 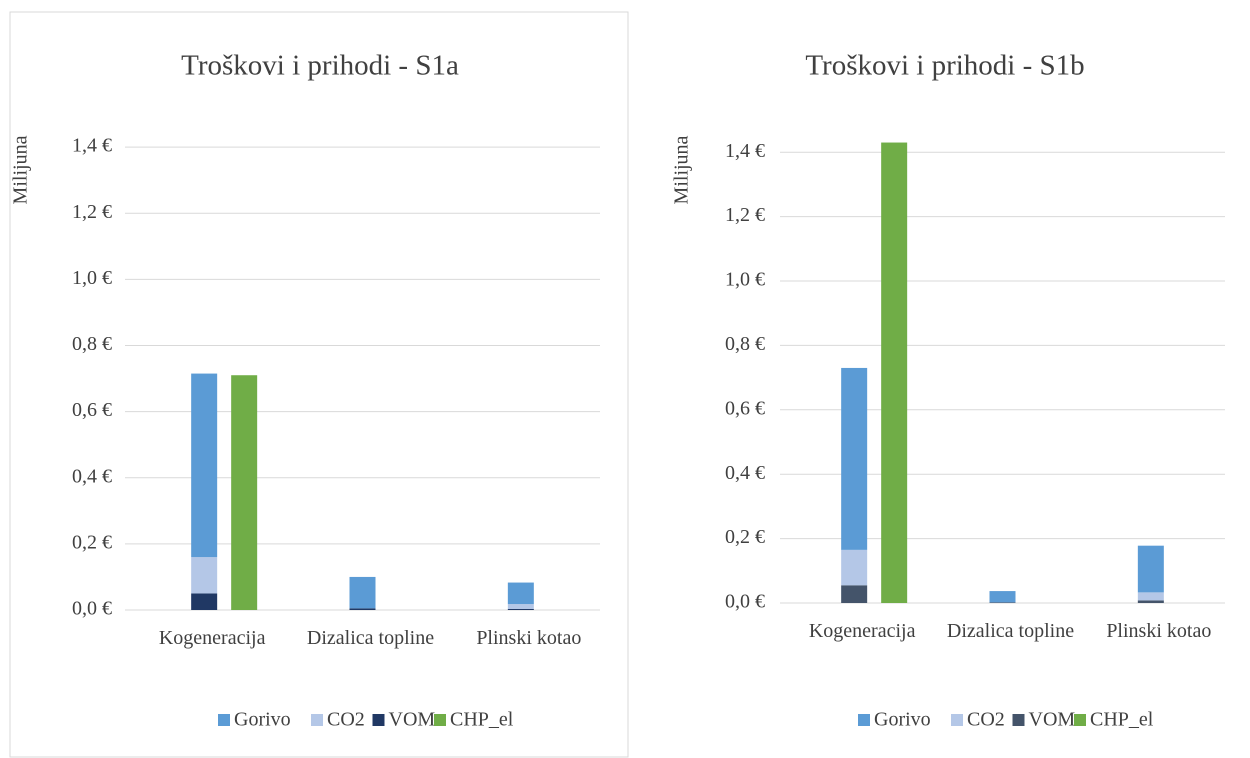 I want to click on chart-title: Troškovi i prihodi - S1b, so click(x=944, y=66).